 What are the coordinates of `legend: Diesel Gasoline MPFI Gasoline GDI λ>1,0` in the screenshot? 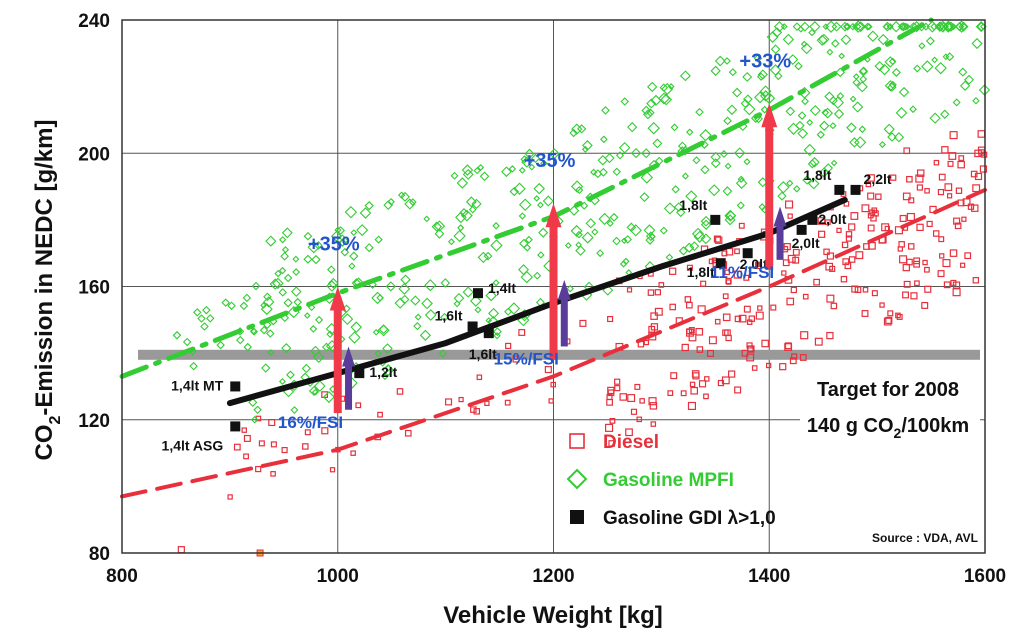 It's located at (671, 480).